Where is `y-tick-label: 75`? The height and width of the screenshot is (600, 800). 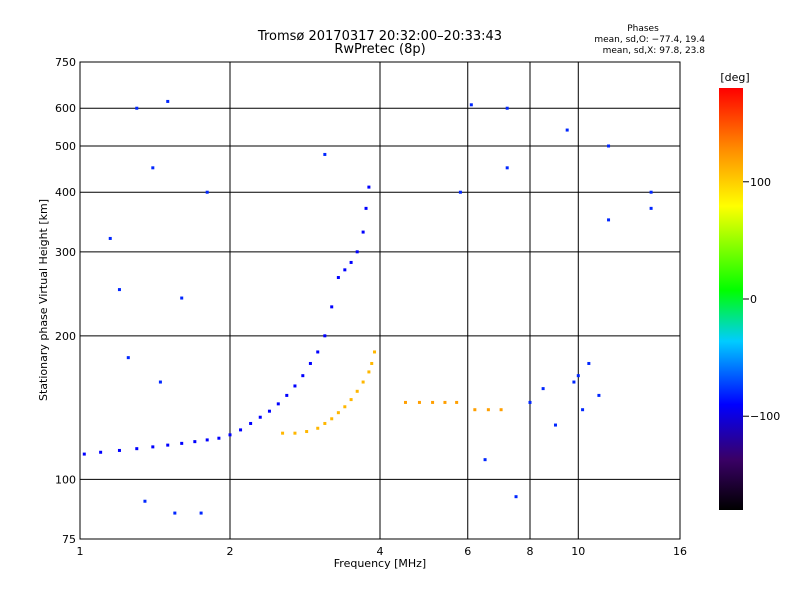
y-tick-label: 75 is located at coordinates (69, 539).